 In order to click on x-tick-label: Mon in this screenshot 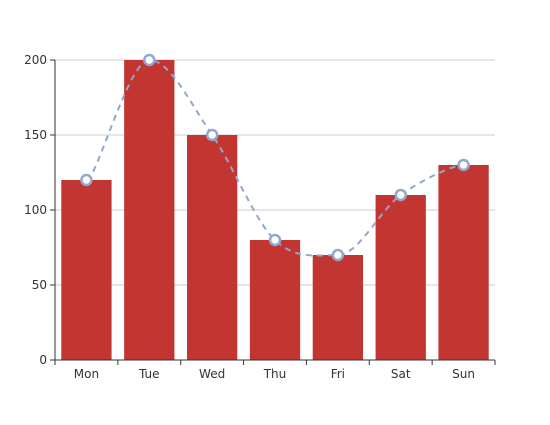, I will do `click(86, 374)`.